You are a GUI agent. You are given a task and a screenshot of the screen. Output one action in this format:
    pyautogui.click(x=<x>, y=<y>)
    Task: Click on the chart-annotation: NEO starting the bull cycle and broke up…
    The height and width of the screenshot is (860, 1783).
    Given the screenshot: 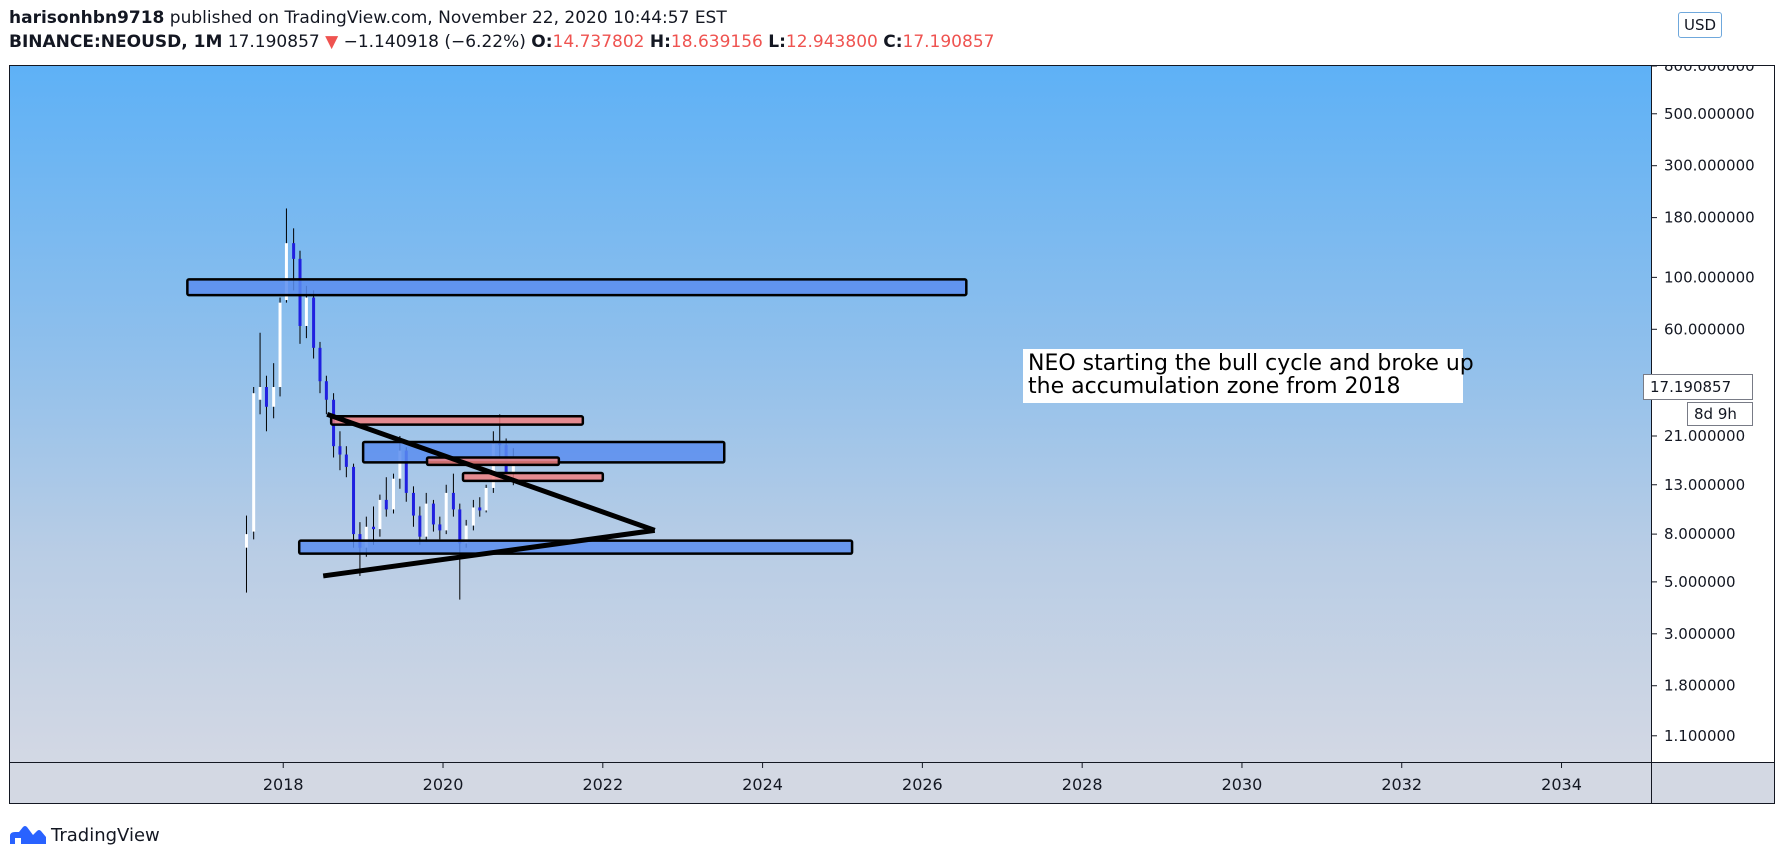 What is the action you would take?
    pyautogui.click(x=1248, y=376)
    